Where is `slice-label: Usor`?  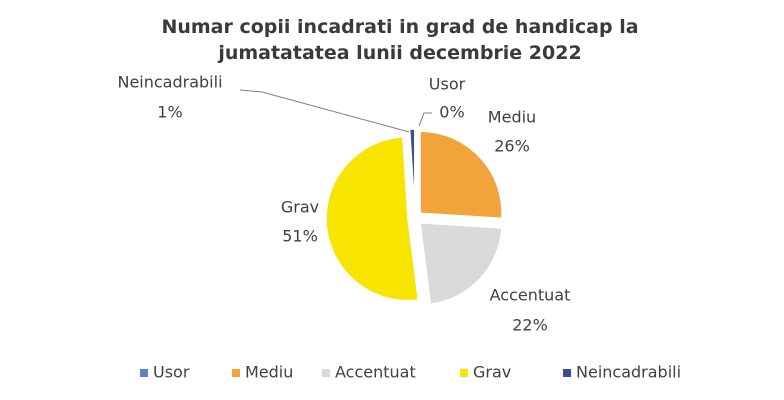
slice-label: Usor is located at coordinates (447, 84).